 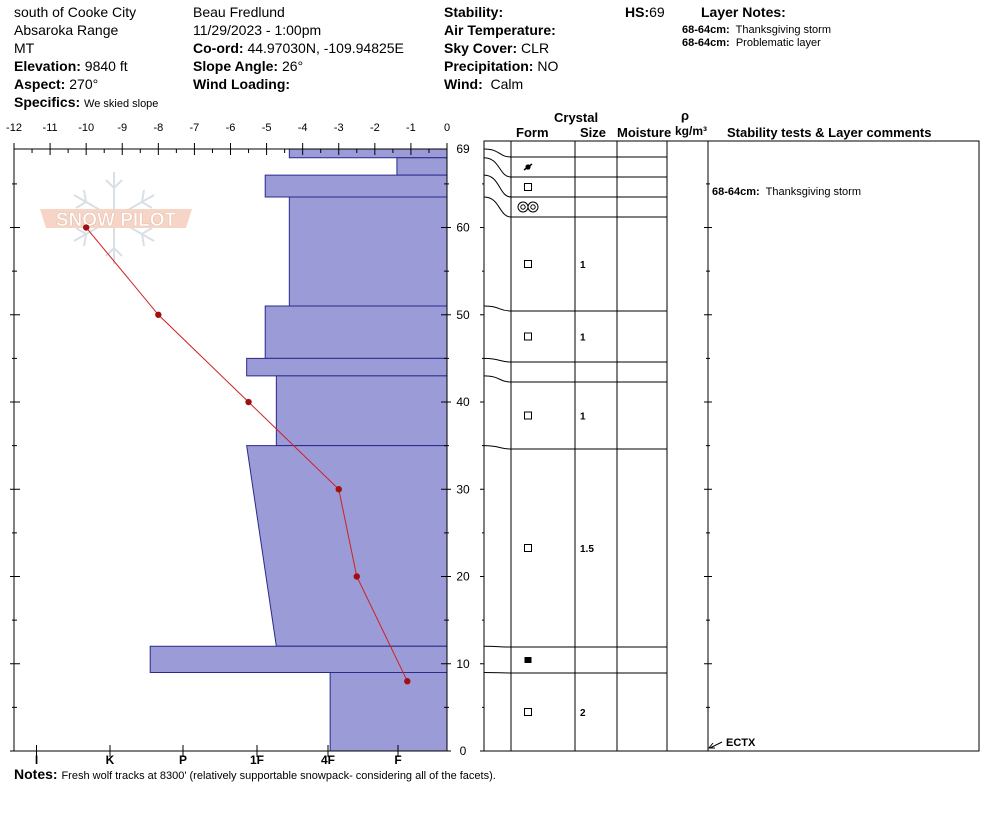 What do you see at coordinates (447, 128) in the screenshot?
I see `temp-tick-label: 0` at bounding box center [447, 128].